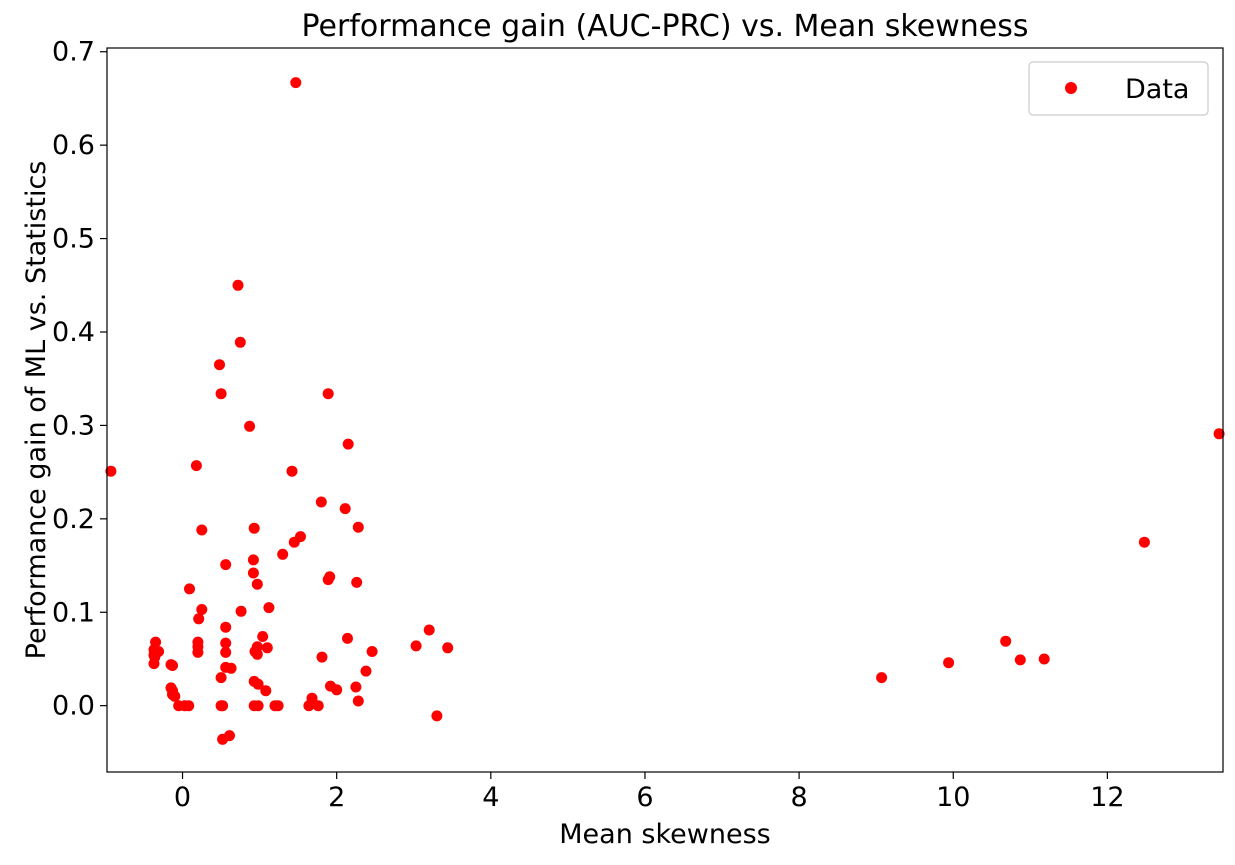 The height and width of the screenshot is (865, 1235). What do you see at coordinates (73, 332) in the screenshot?
I see `y-tick-label: 0.4` at bounding box center [73, 332].